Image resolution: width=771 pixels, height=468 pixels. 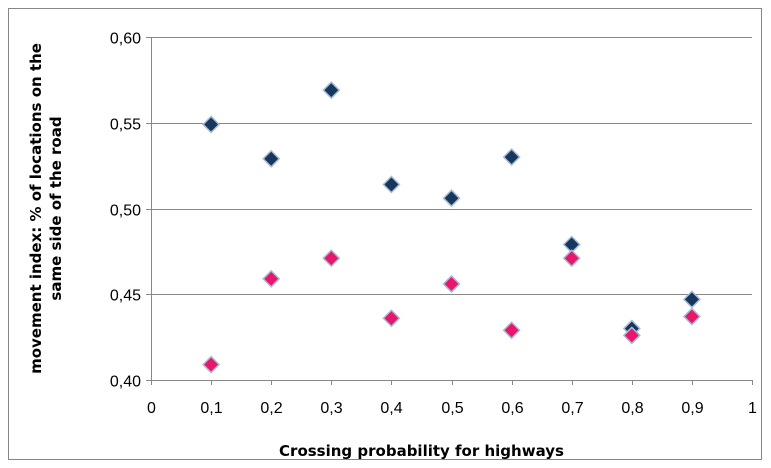 What do you see at coordinates (452, 408) in the screenshot?
I see `x-tick-label: 0,5` at bounding box center [452, 408].